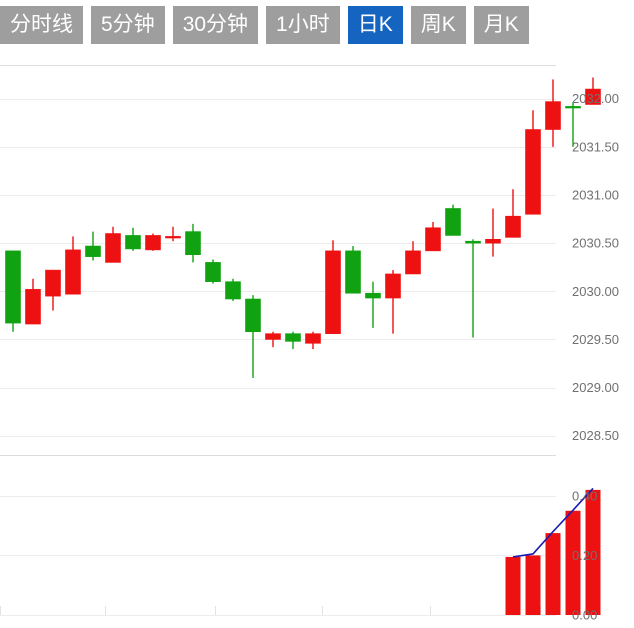  I want to click on price-axis-label-7: 2028.50, so click(595, 435).